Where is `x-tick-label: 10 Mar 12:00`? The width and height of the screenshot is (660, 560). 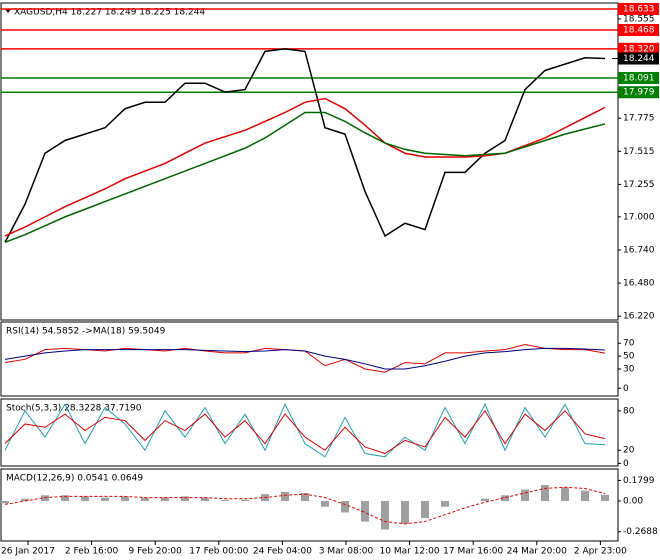 x-tick-label: 10 Mar 12:00 is located at coordinates (410, 552).